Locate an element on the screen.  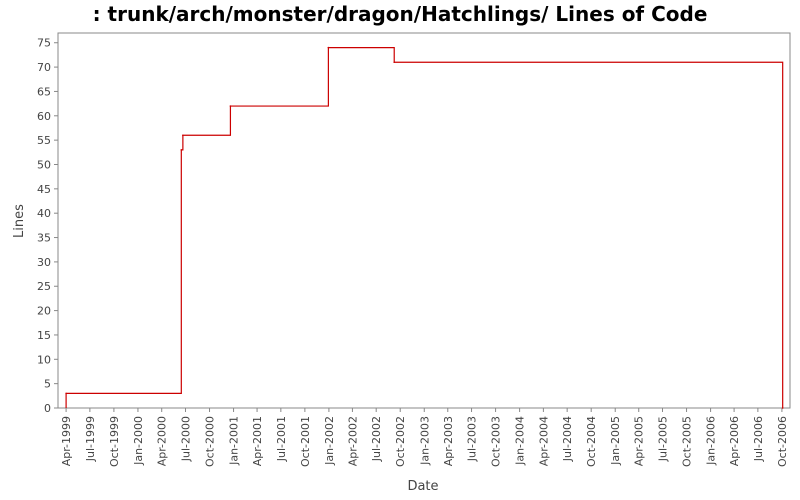
x-tick-label: Oct-2001 is located at coordinates (305, 441).